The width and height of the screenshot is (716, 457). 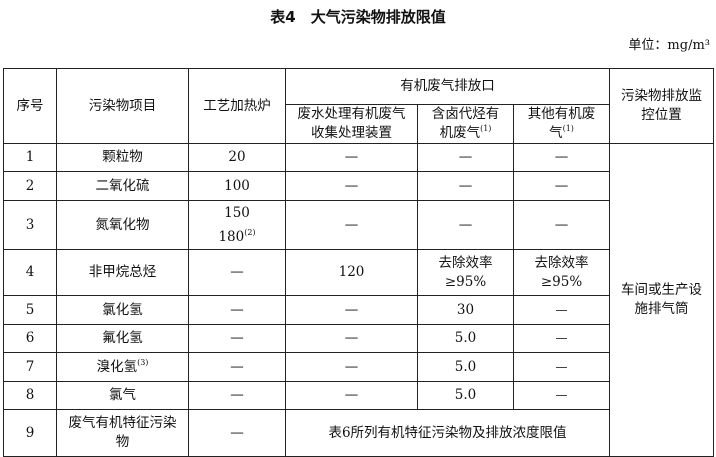 What do you see at coordinates (351, 124) in the screenshot?
I see `header-wastewater: 废水处理有机废气收集处理装置` at bounding box center [351, 124].